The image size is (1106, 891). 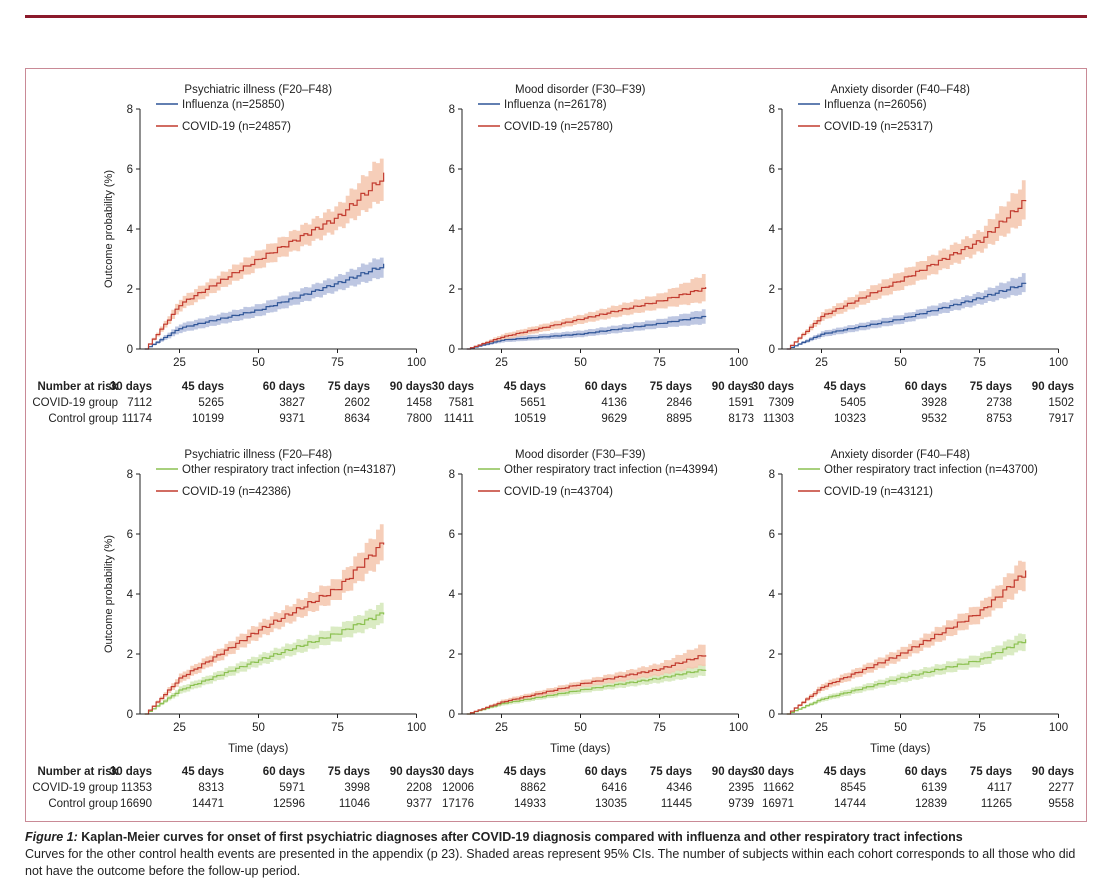 I want to click on risk-value: 8634, so click(x=357, y=419).